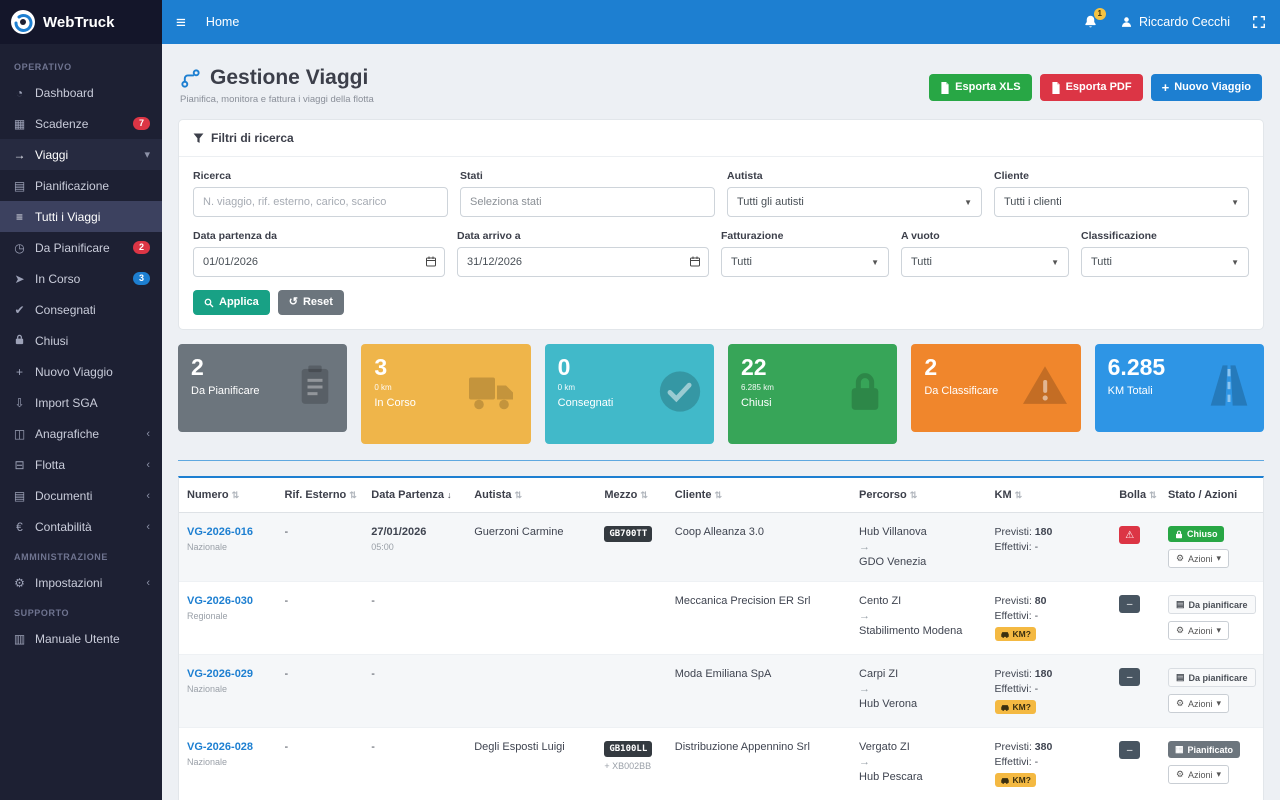 This screenshot has height=800, width=1280. Describe the element at coordinates (81, 154) in the screenshot. I see `sidebar-item-viaggi: → Viaggi ▾` at that location.